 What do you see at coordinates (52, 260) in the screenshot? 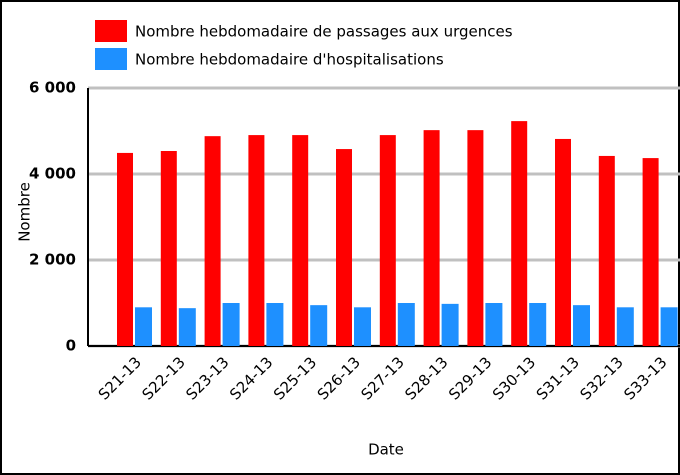
I see `y-tick-label: 2 000` at bounding box center [52, 260].